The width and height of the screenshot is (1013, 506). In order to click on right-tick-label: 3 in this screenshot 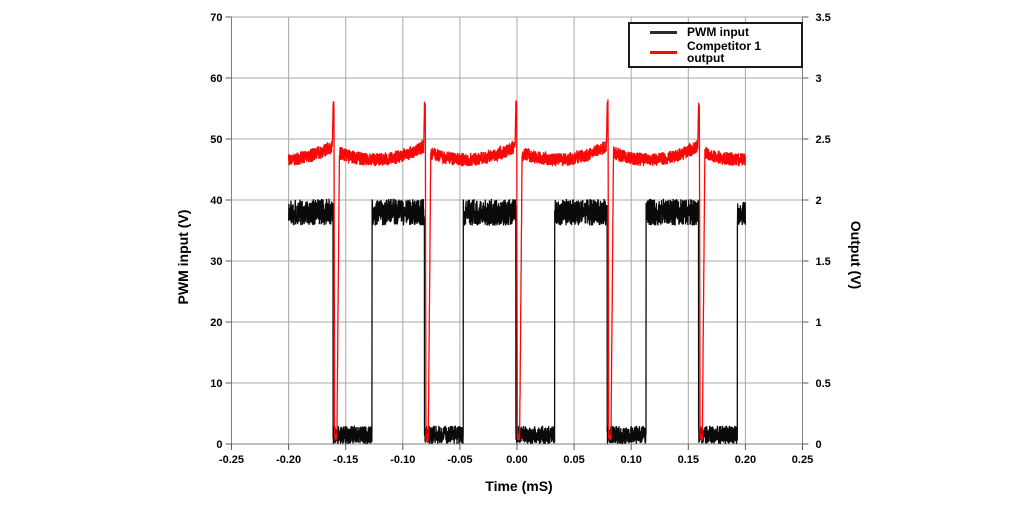, I will do `click(819, 79)`.